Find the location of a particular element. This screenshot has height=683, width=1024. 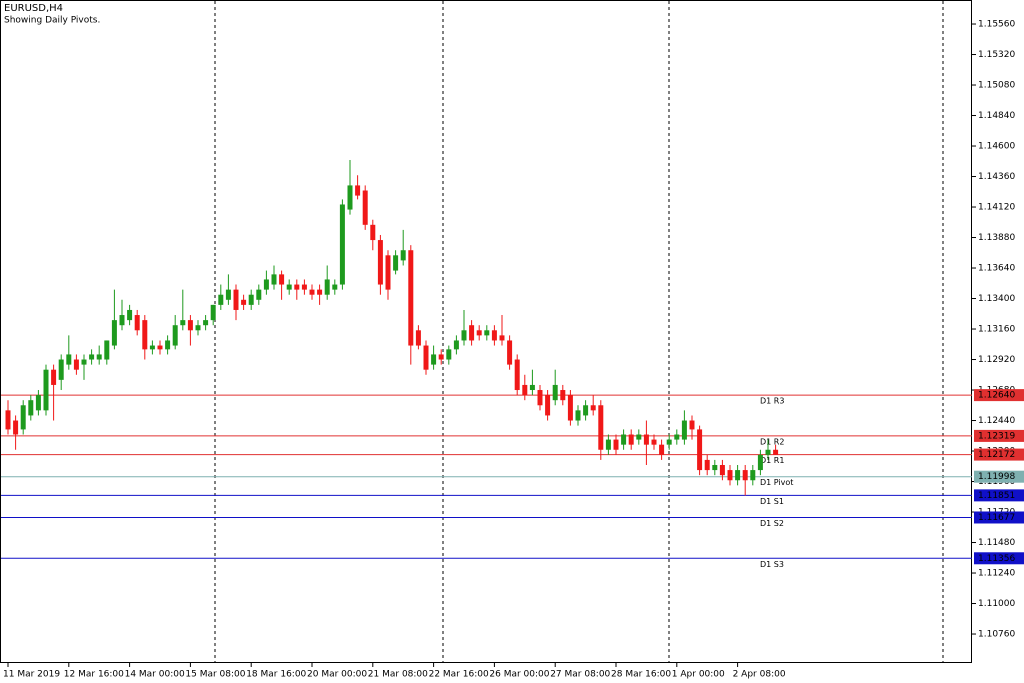

pivot-name: D1 R1 is located at coordinates (772, 460).